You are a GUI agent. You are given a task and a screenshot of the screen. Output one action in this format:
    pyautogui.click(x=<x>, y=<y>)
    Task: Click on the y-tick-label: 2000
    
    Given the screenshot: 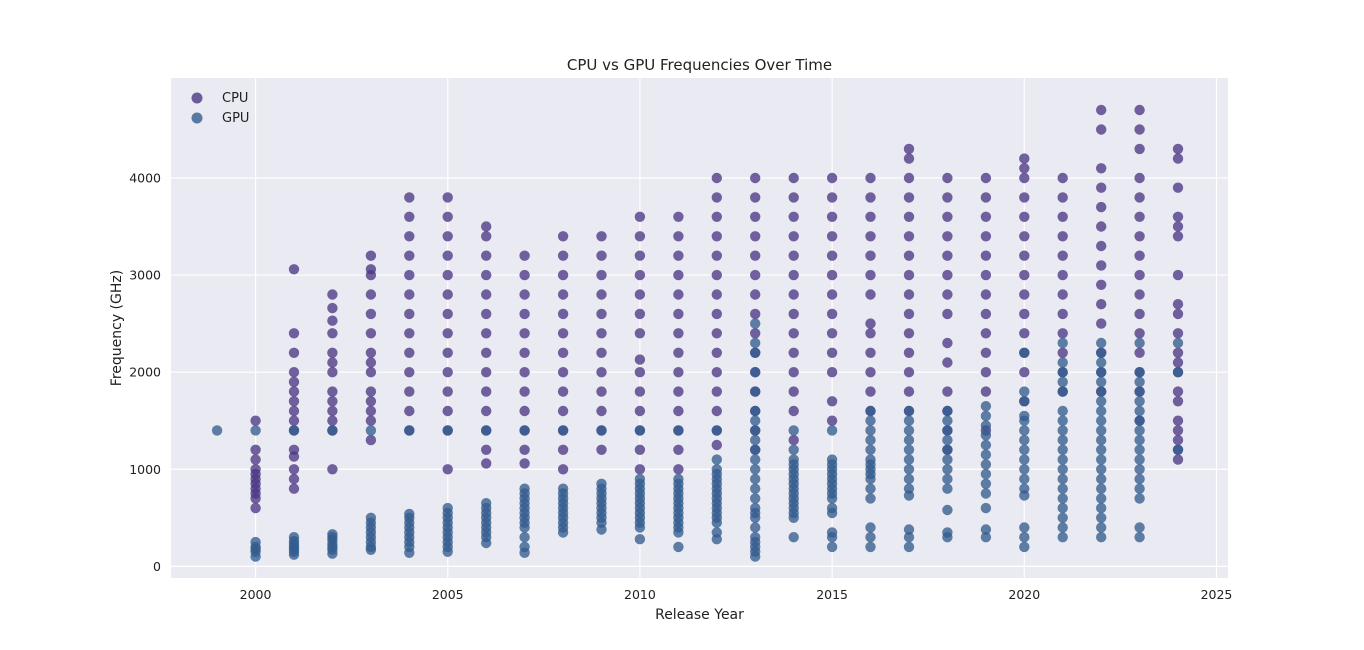 What is the action you would take?
    pyautogui.click(x=145, y=372)
    